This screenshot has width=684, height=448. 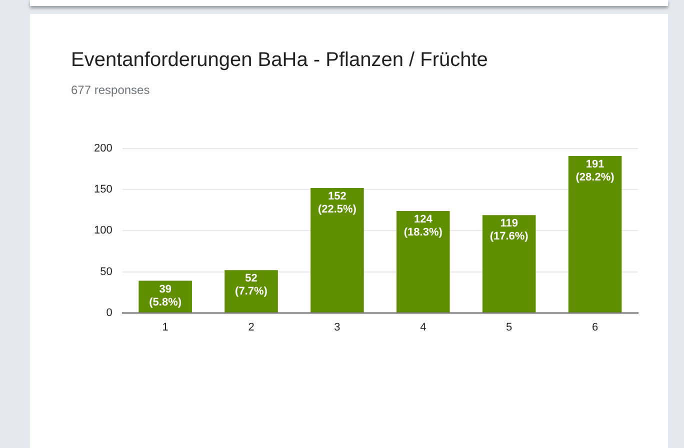 What do you see at coordinates (337, 327) in the screenshot?
I see `x-tick-label: 3` at bounding box center [337, 327].